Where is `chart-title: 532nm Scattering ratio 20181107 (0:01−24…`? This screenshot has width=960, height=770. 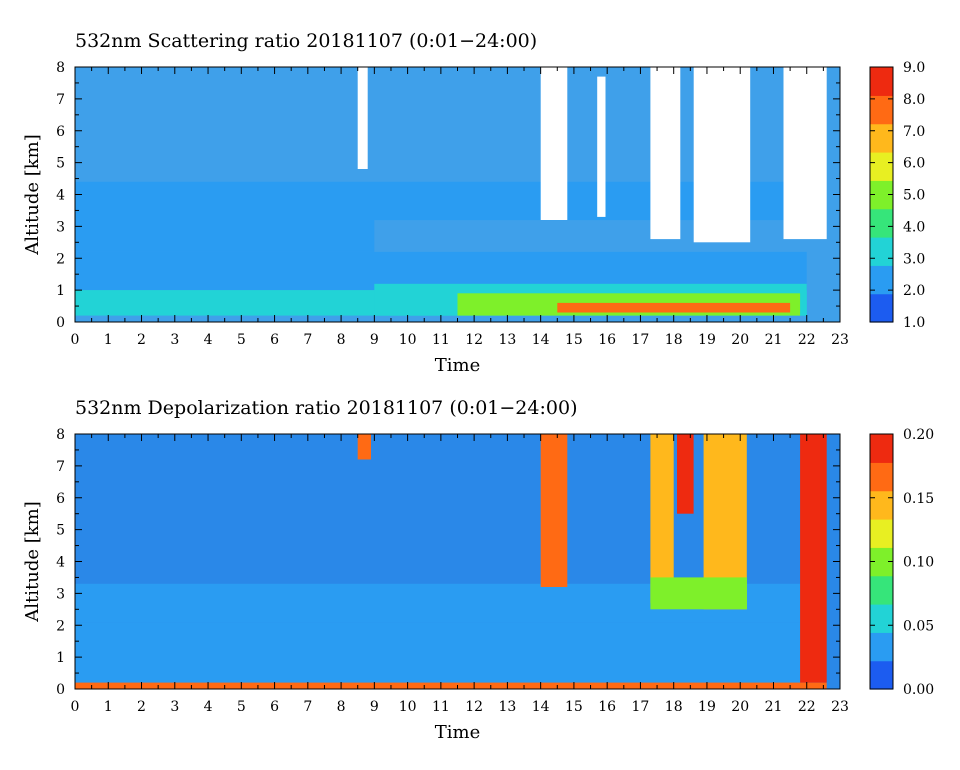 chart-title: 532nm Scattering ratio 20181107 (0:01−24… is located at coordinates (306, 41).